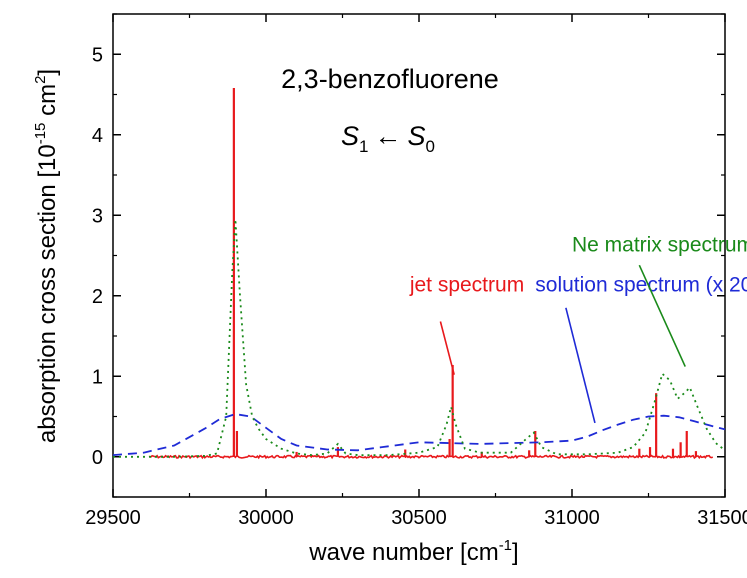 This screenshot has width=747, height=578. Describe the element at coordinates (97, 136) in the screenshot. I see `y-tick-label: 4` at that location.